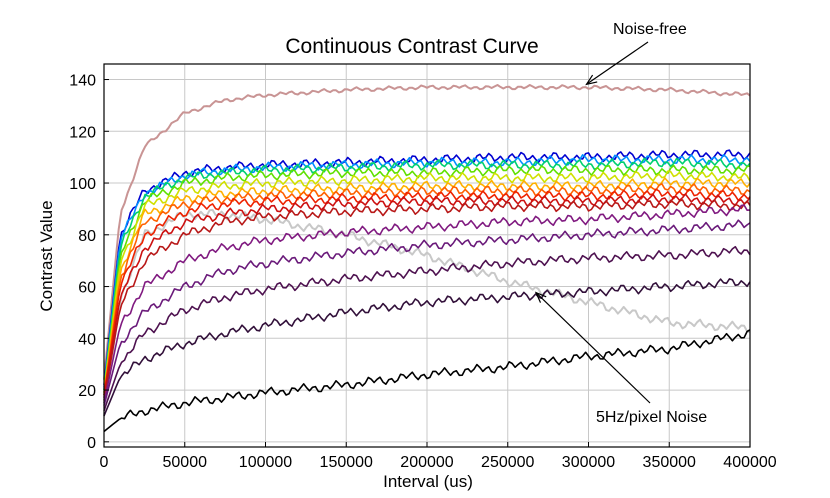 This screenshot has height=498, width=830. I want to click on y-axis-label: Contrast Value, so click(46, 255).